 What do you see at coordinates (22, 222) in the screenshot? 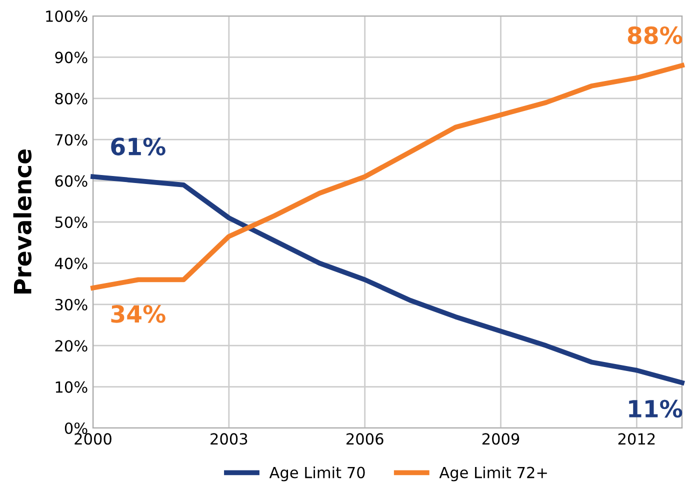
I see `y-axis-title: Prevalence` at bounding box center [22, 222].